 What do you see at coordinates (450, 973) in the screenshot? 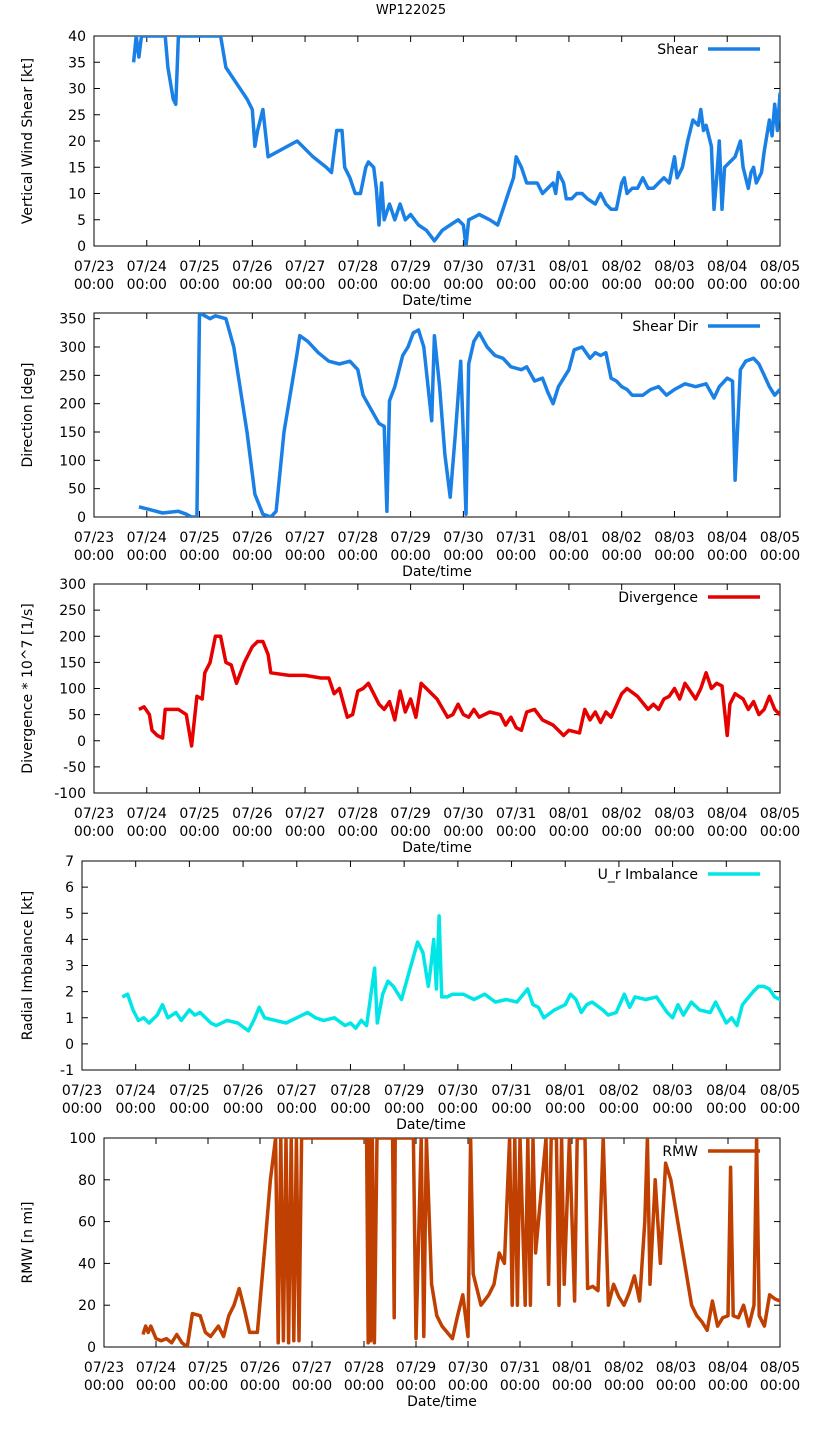
I see `radial-imbalance-series-line` at bounding box center [450, 973].